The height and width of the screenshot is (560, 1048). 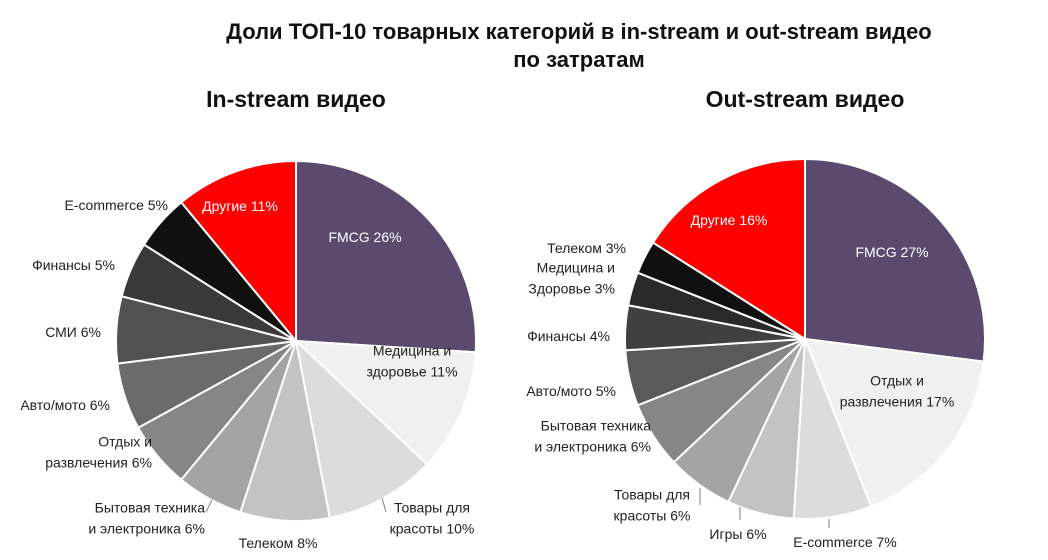 I want to click on slice-label: E-commerce 7%, so click(x=844, y=542).